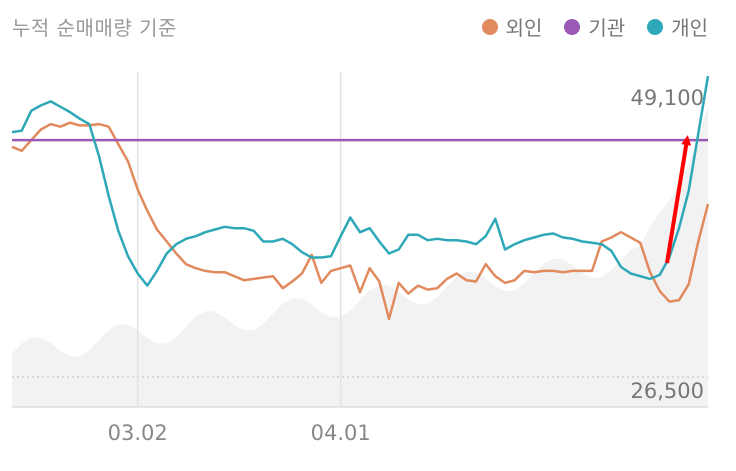 This screenshot has height=471, width=736. I want to click on legend-item-foreign: 외인, so click(512, 26).